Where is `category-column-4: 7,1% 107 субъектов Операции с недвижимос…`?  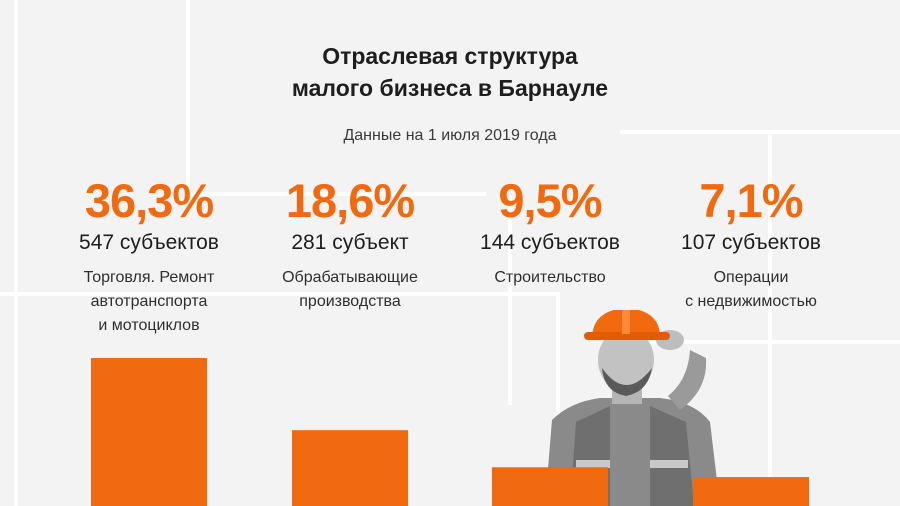 category-column-4: 7,1% 107 субъектов Операции с недвижимос… is located at coordinates (751, 243).